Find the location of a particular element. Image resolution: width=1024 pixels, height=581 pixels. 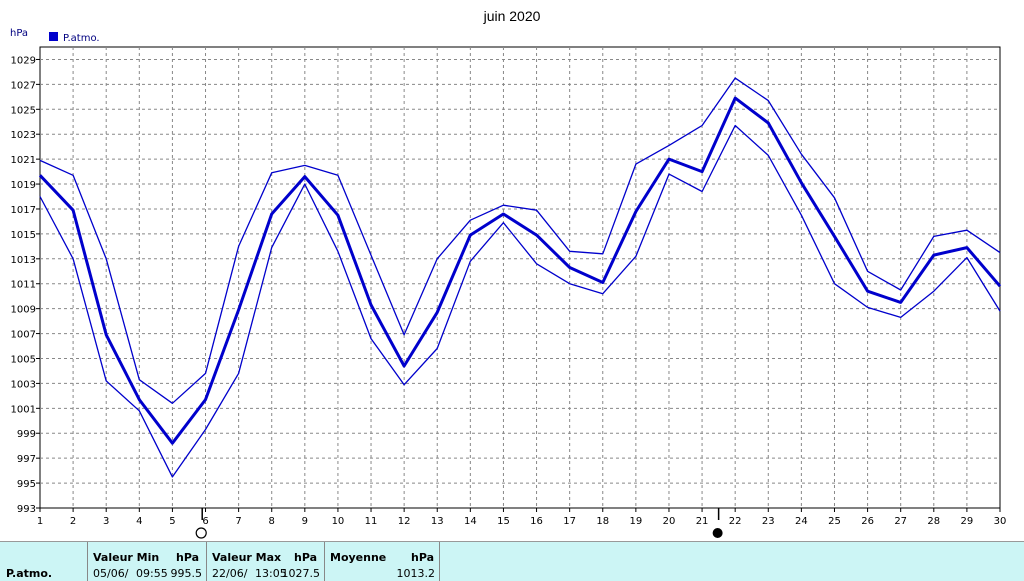

chart-title: juin 2020 is located at coordinates (512, 16).